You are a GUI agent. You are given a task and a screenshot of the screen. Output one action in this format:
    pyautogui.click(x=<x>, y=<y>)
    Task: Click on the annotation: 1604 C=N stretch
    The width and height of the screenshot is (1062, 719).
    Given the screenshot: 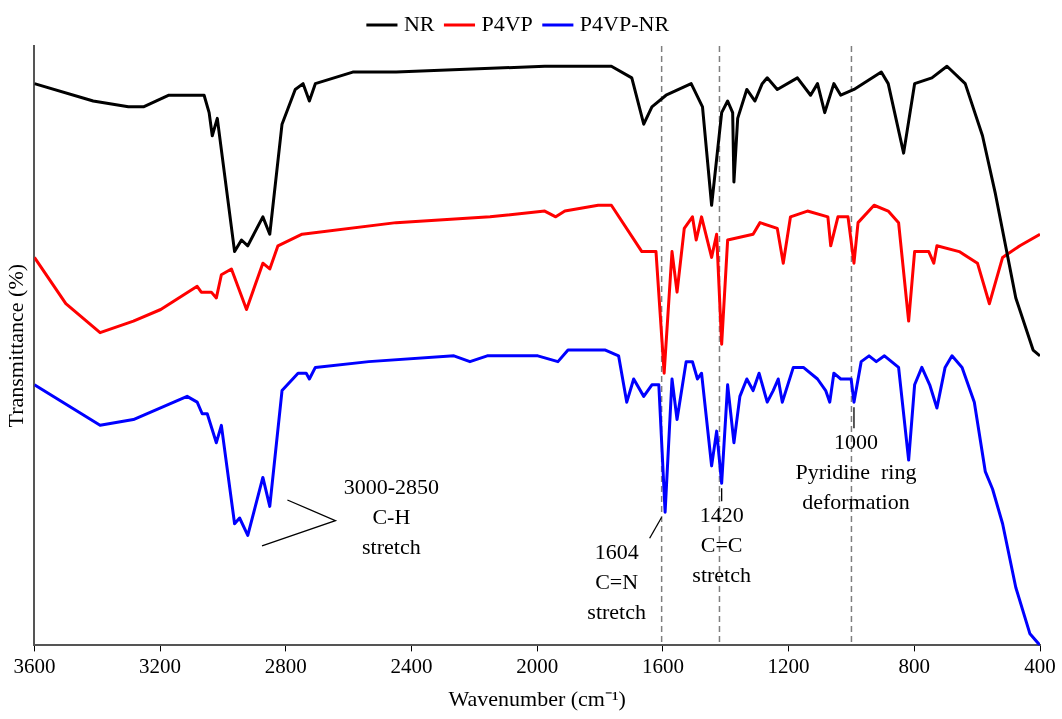 What is the action you would take?
    pyautogui.click(x=616, y=581)
    